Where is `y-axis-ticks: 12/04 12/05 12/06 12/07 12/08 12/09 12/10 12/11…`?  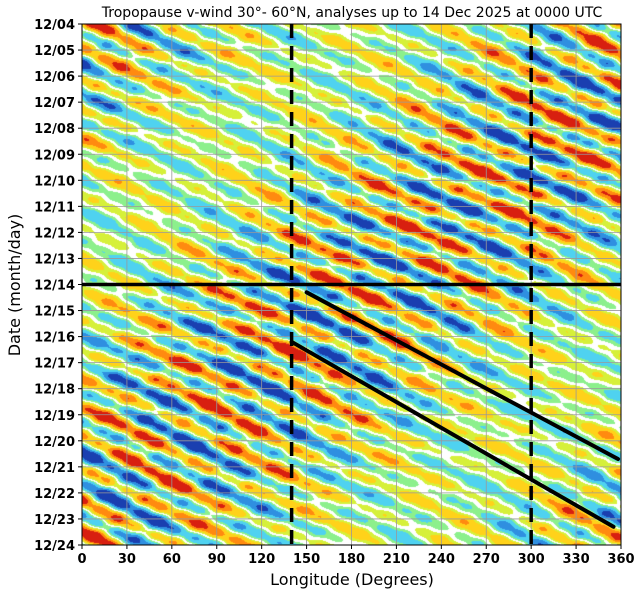
y-axis-ticks: 12/04 12/05 12/06 12/07 12/08 12/09 12/10 12/11… is located at coordinates (58, 286).